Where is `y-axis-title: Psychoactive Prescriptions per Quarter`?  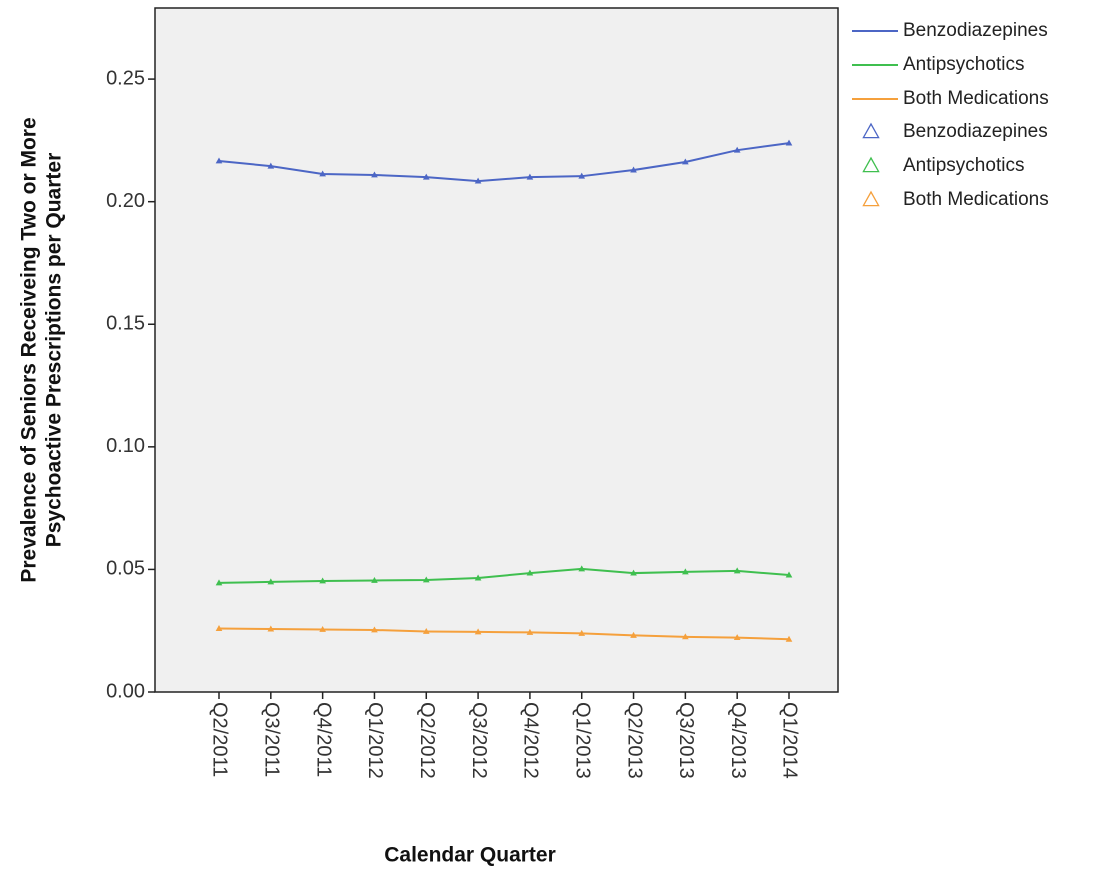 y-axis-title: Psychoactive Prescriptions per Quarter is located at coordinates (54, 350).